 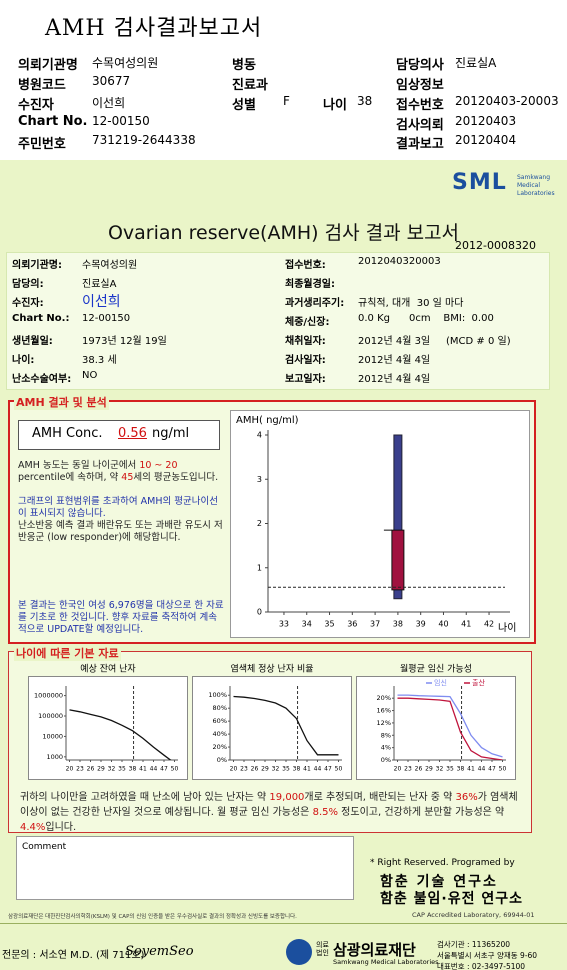 I want to click on section-title: 나이에 따른 기본 자료, so click(x=67, y=653).